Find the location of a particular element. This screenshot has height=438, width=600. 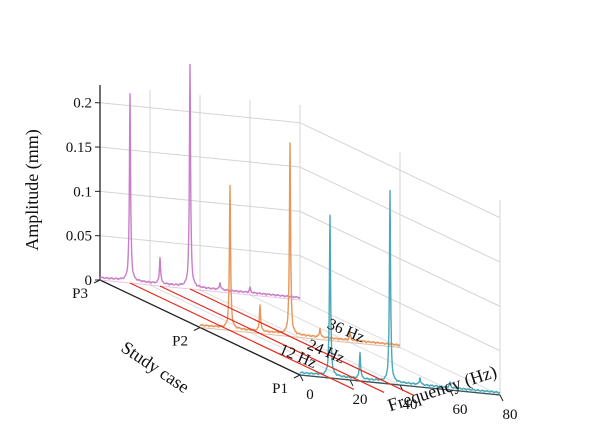

y-tick-label: P2 is located at coordinates (180, 342).